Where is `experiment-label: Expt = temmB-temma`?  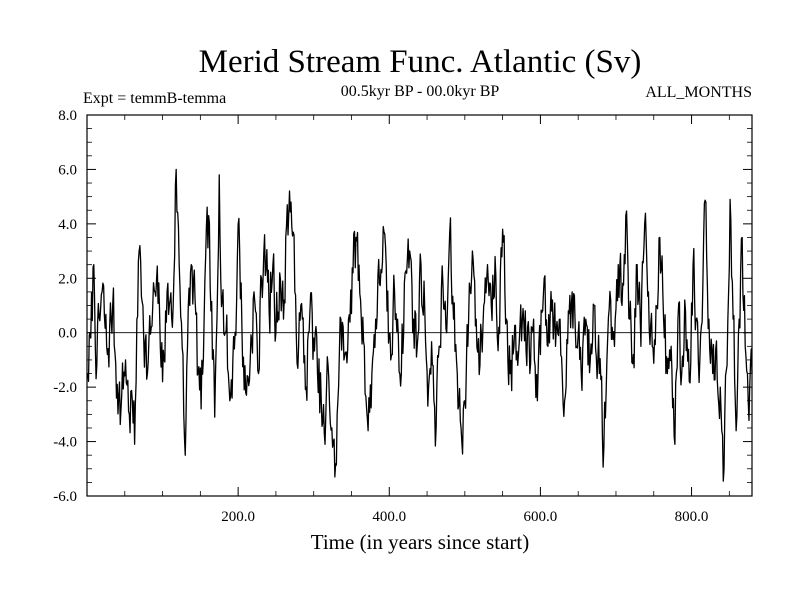
experiment-label: Expt = temmB-temma is located at coordinates (154, 98).